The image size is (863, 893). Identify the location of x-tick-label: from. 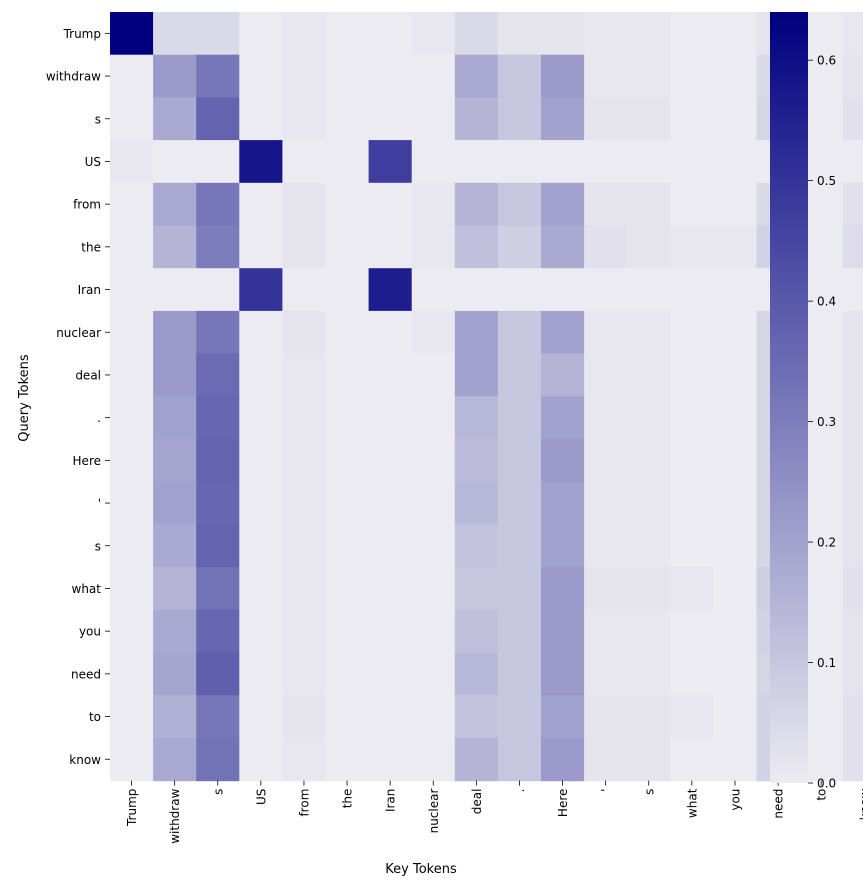
(305, 803).